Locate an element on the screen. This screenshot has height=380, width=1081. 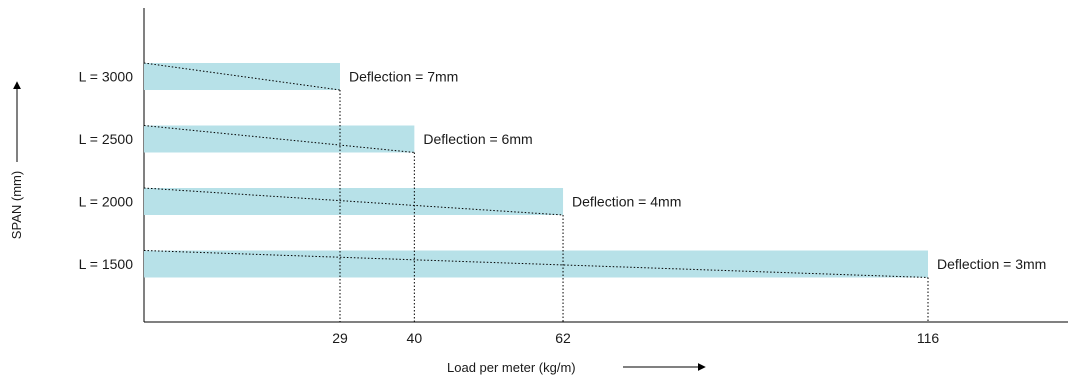
deflection-label-0: Deflection = 7mm is located at coordinates (403, 77).